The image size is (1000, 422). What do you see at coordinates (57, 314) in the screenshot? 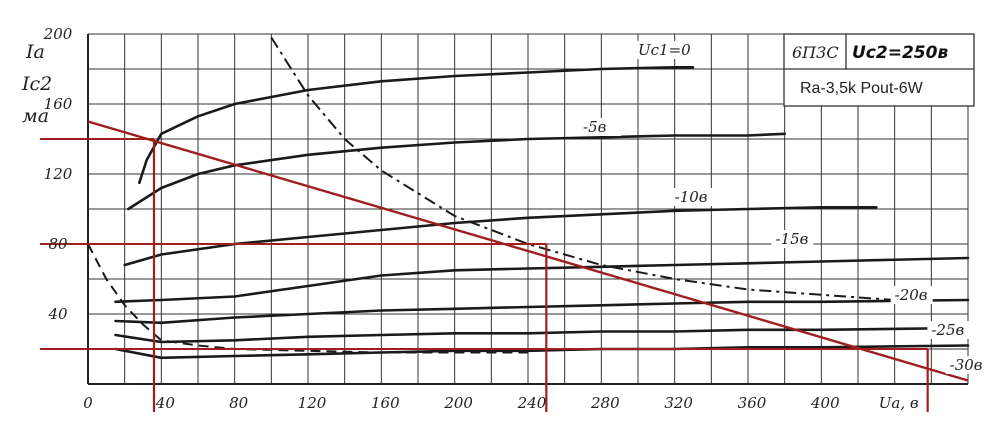
I see `y-tick-label: 40` at bounding box center [57, 314].